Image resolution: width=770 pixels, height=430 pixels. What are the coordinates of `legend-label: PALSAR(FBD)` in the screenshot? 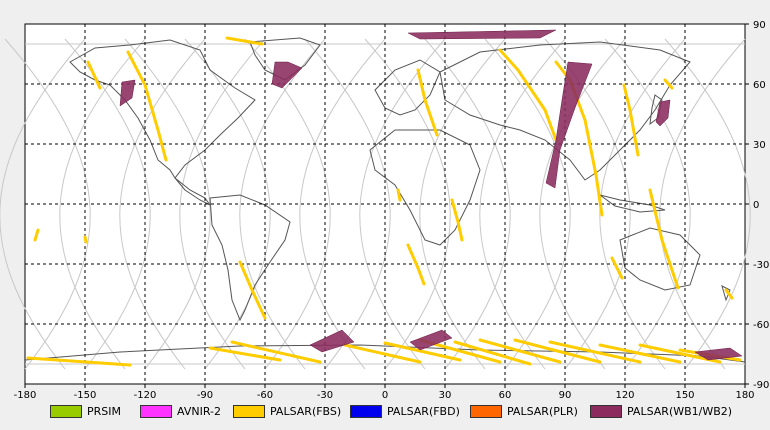 It's located at (423, 411).